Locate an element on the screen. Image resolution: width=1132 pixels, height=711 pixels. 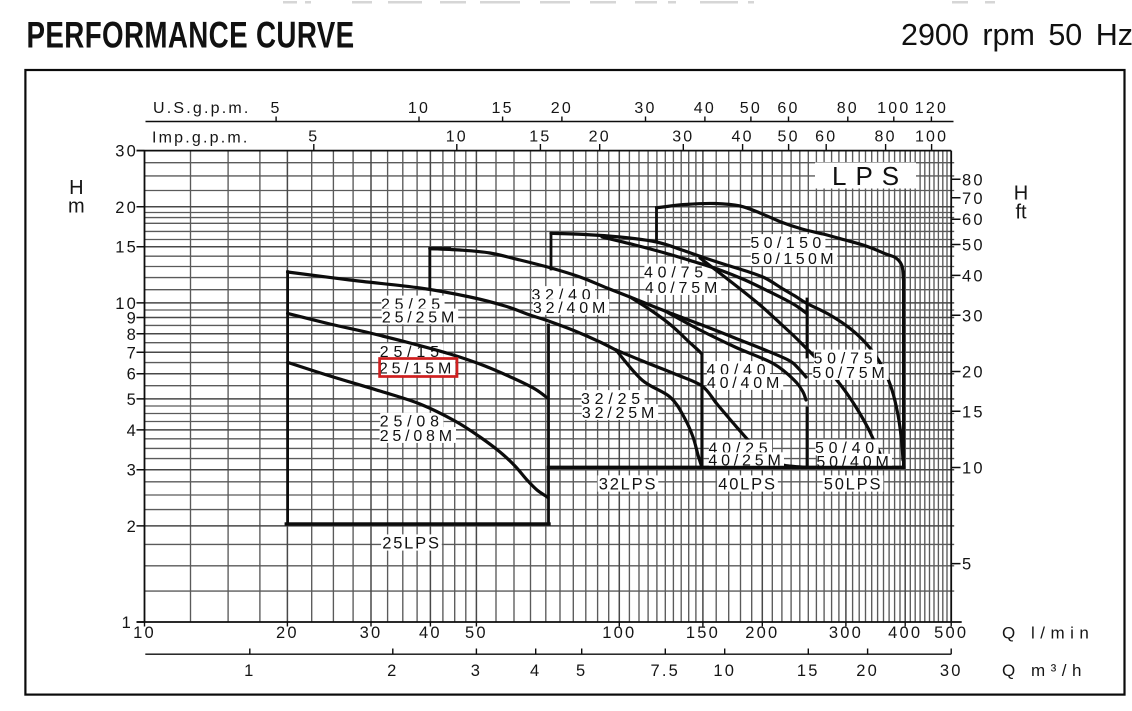
svg-text: PERFORMANCE CURVE is located at coordinates (191, 35).